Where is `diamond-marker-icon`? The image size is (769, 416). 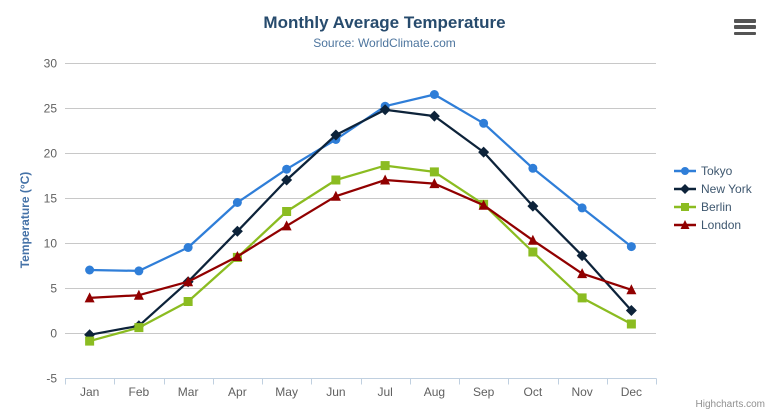 diamond-marker-icon is located at coordinates (685, 189).